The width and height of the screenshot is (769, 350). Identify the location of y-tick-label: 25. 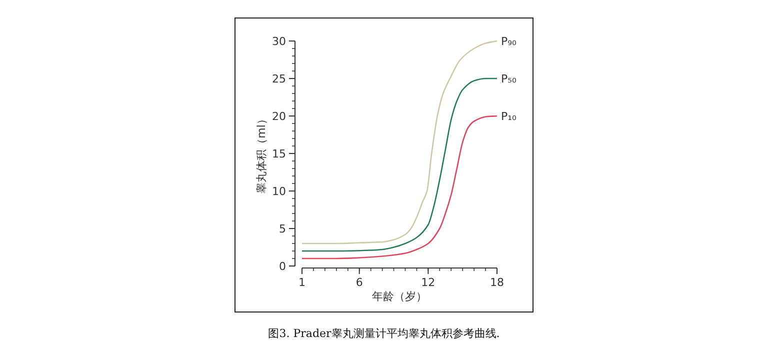
(279, 79).